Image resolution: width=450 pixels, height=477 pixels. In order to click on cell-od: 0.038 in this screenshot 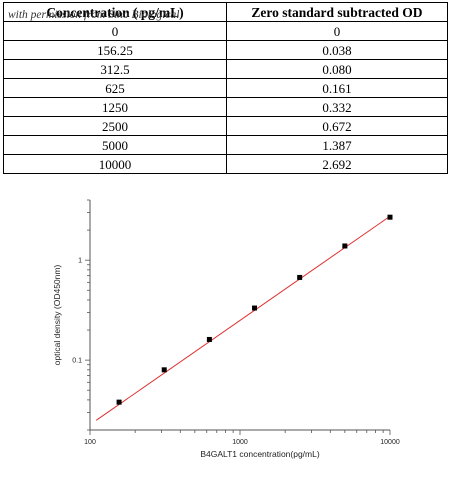, I will do `click(337, 50)`.